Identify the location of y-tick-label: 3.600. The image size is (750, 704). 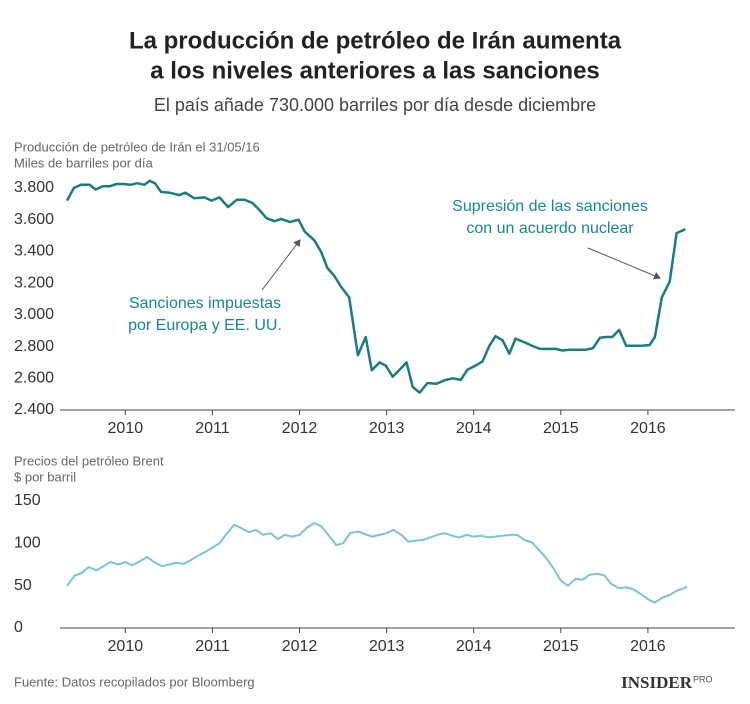
(34, 219).